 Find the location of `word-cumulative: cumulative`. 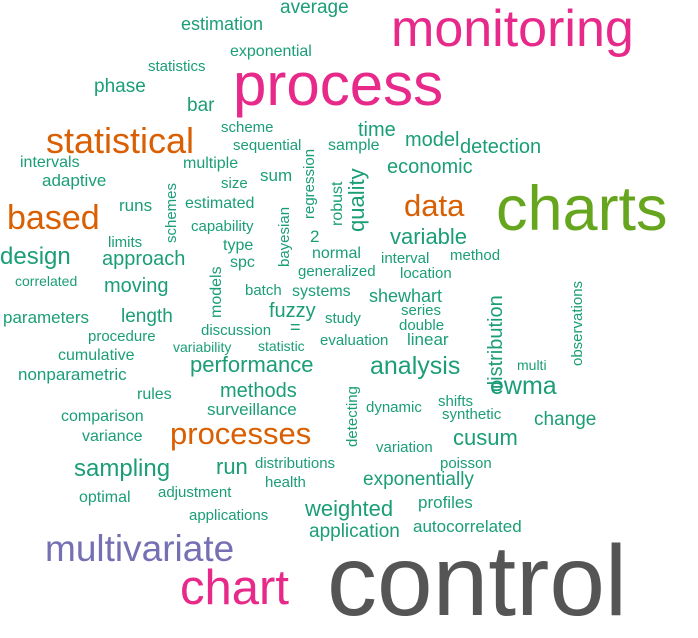

word-cumulative: cumulative is located at coordinates (96, 355).